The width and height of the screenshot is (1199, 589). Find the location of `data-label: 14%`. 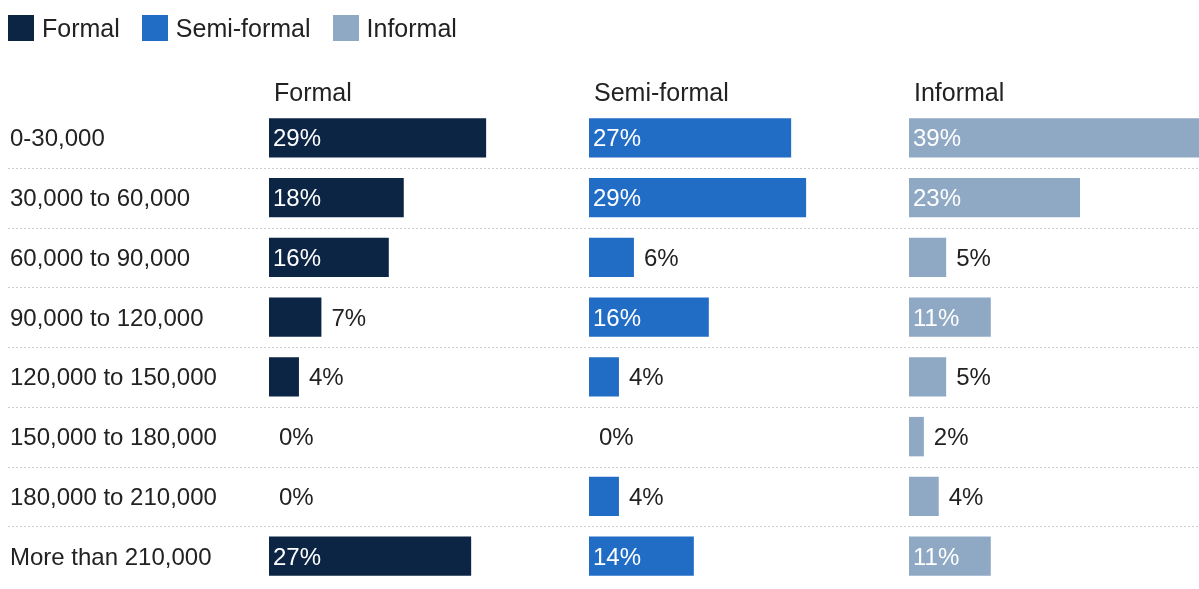

data-label: 14% is located at coordinates (617, 556).